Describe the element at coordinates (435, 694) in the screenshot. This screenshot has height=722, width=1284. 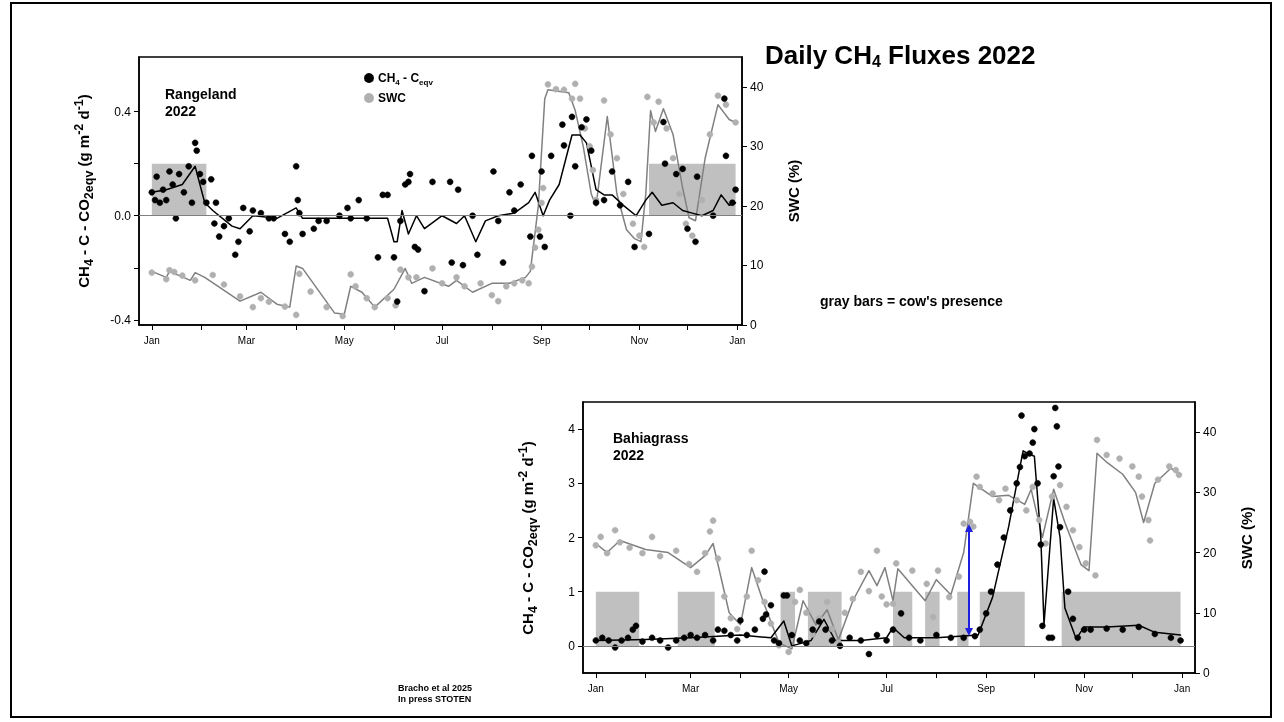
I see `text: Bracho et al 2025 In press STOTEN` at that location.